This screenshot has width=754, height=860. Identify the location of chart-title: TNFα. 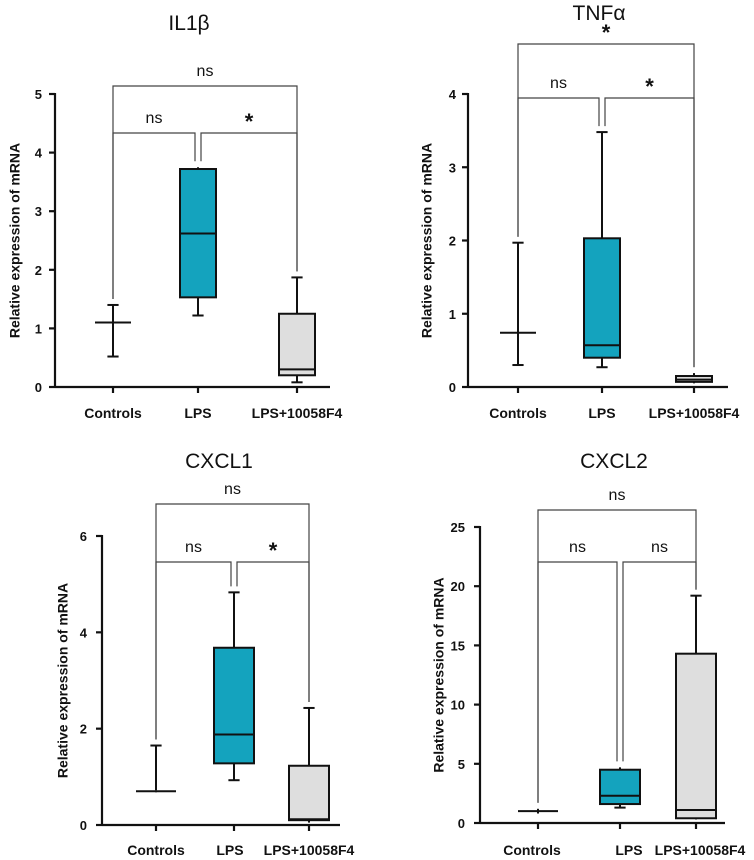
(599, 13).